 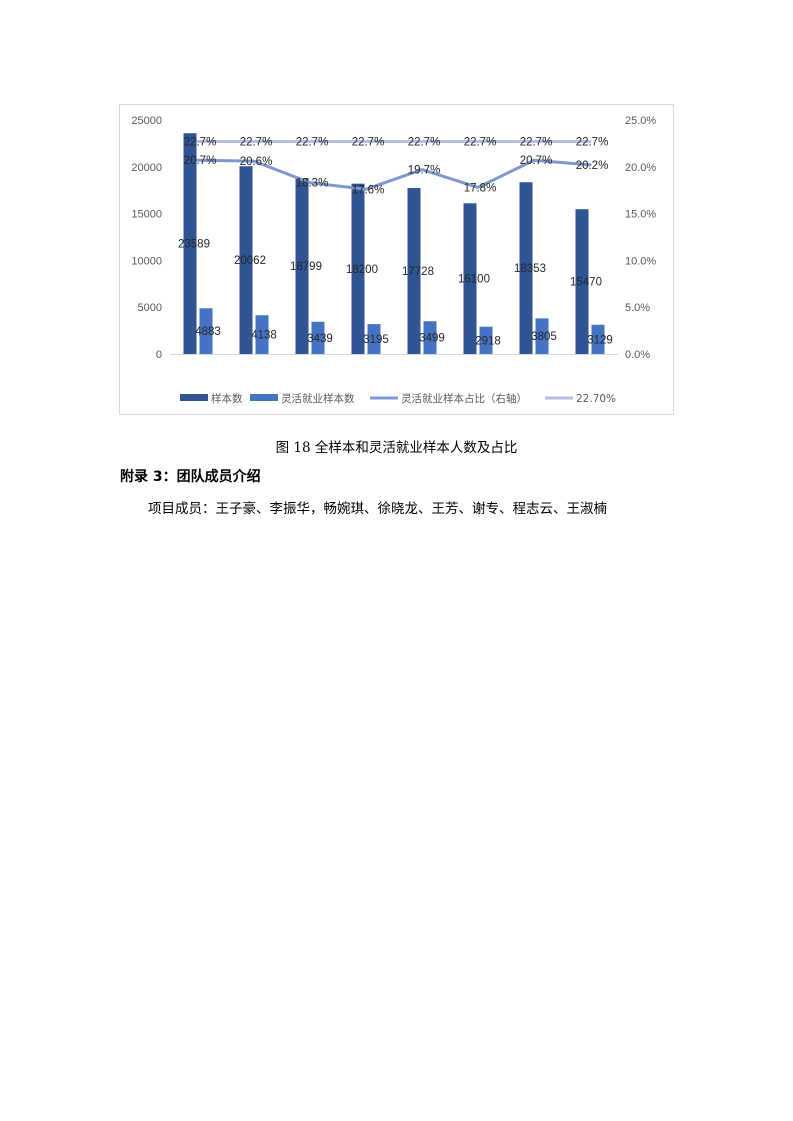 What do you see at coordinates (146, 261) in the screenshot?
I see `left-axis-tick-label: 10000` at bounding box center [146, 261].